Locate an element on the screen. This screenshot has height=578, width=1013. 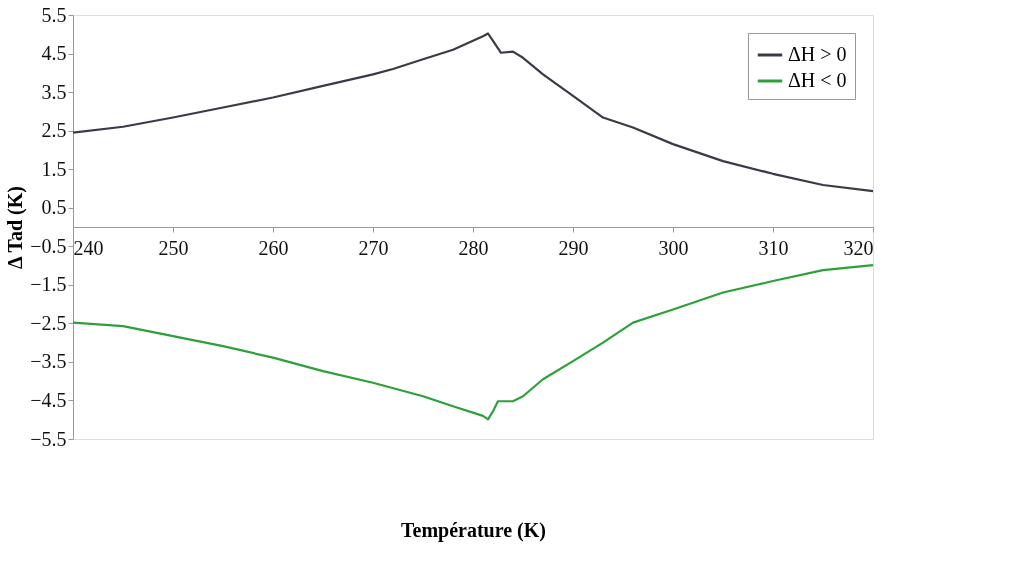
x-tick-label: 270 is located at coordinates (373, 247).